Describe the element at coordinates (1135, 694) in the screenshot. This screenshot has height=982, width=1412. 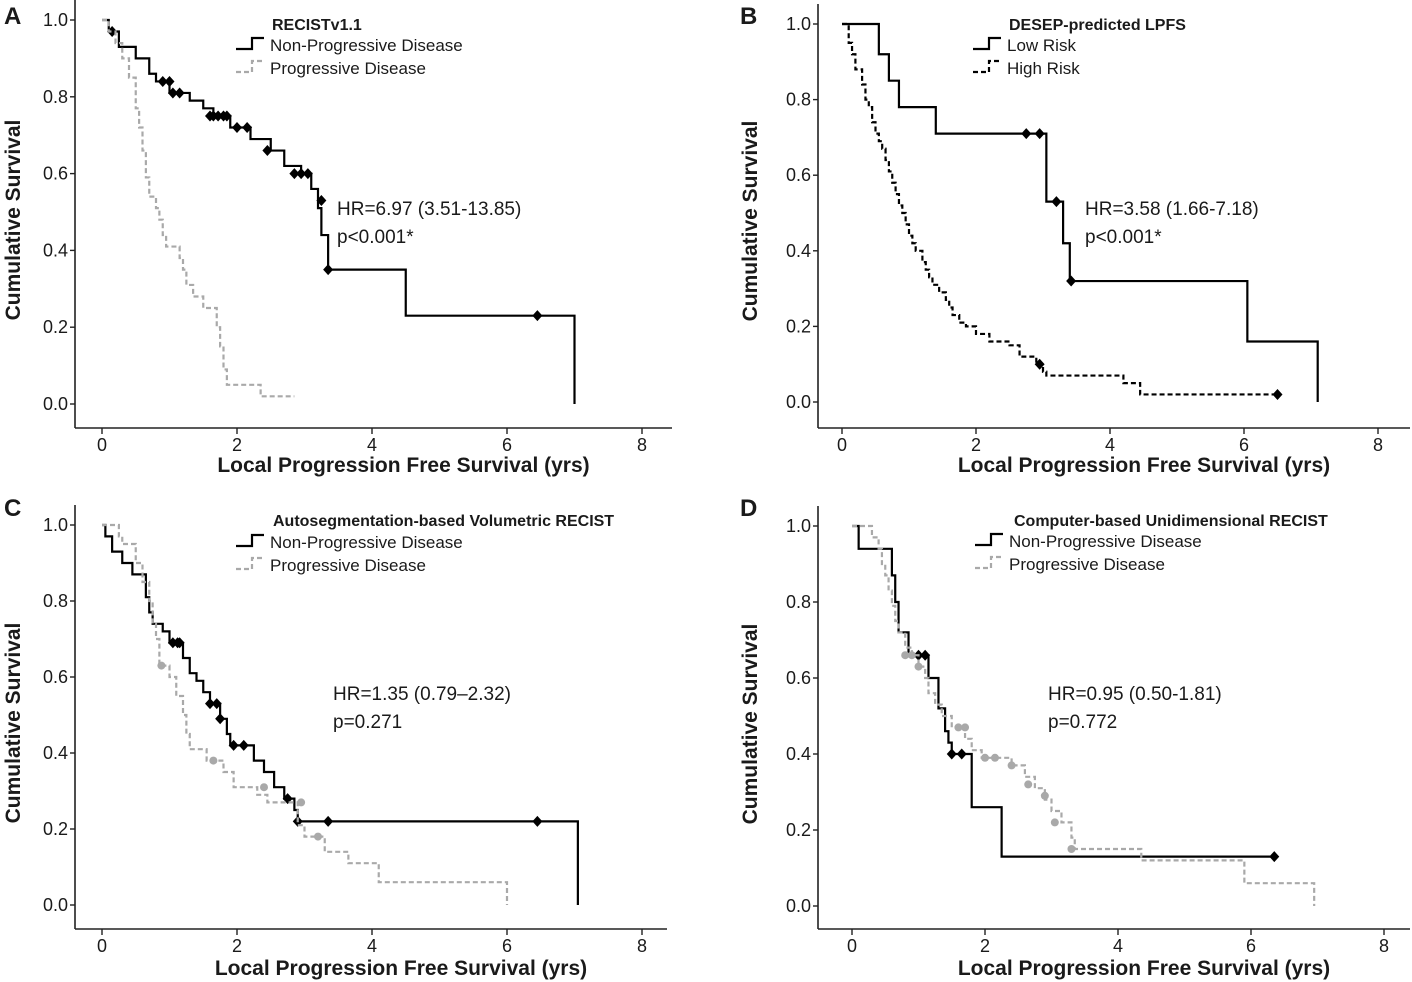
I see `hazard-ratio-annotation: HR=0.95 (0.50-1.81)` at that location.